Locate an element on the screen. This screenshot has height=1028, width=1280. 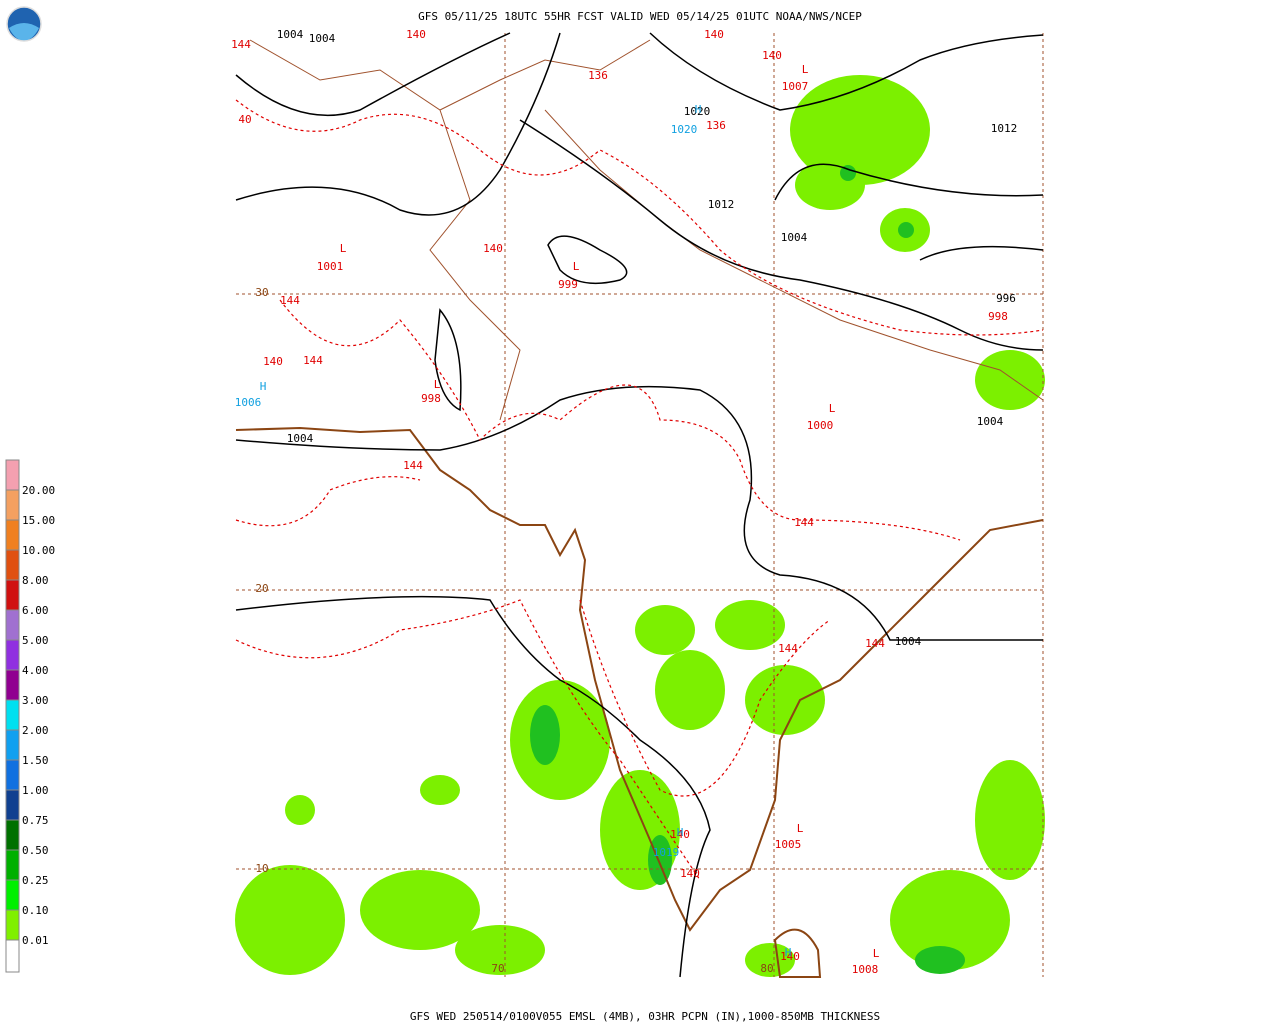
colorbar-label: 1.00 is located at coordinates (35, 790).